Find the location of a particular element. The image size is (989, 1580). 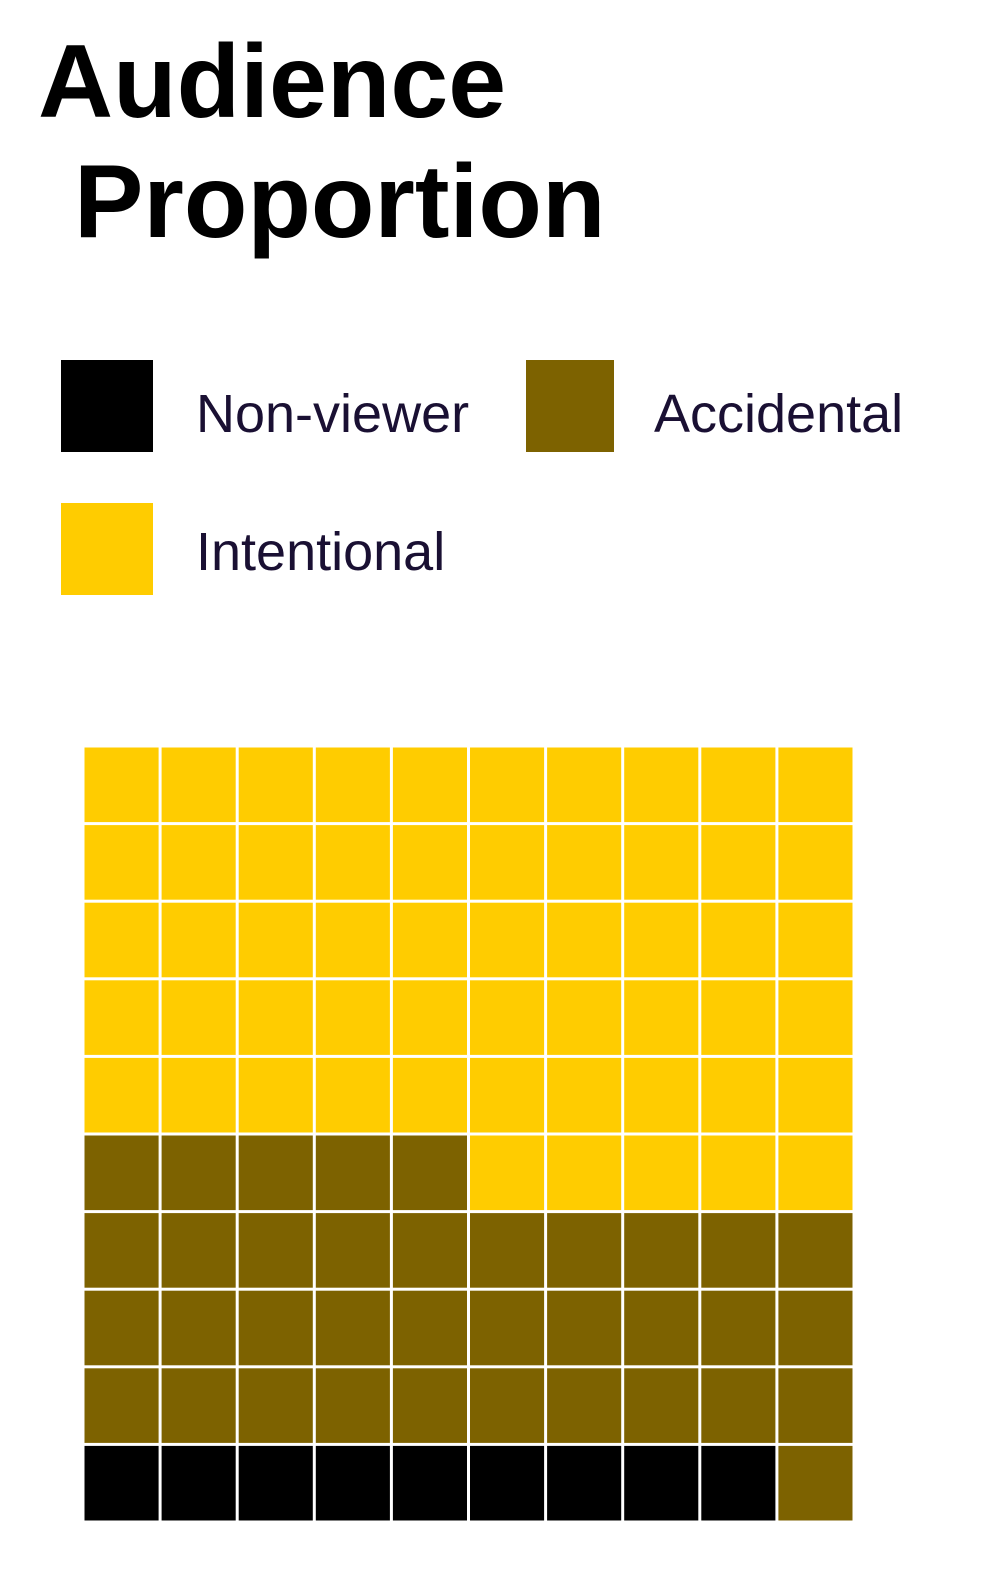

legend-swatch-accidental is located at coordinates (570, 406).